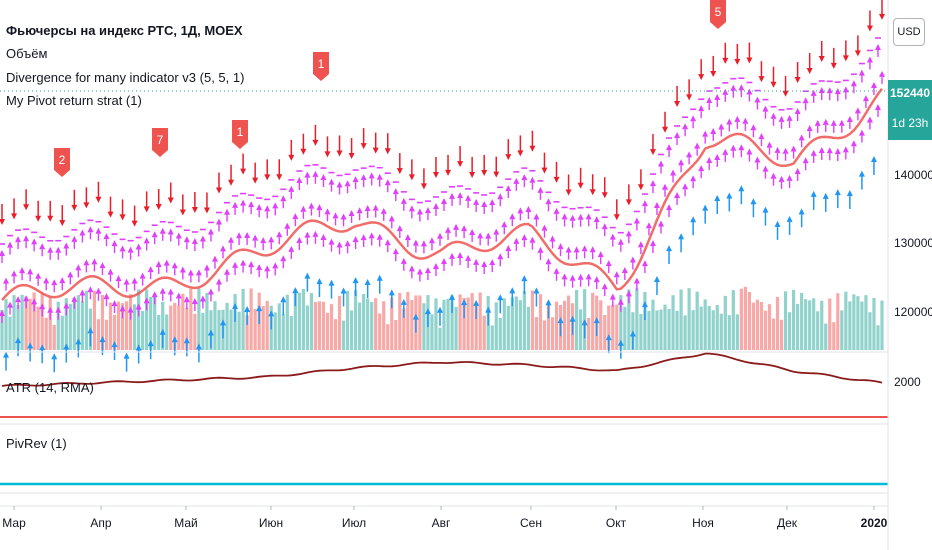  What do you see at coordinates (50, 387) in the screenshot?
I see `legend-atr: ATR (14, RMA)` at bounding box center [50, 387].